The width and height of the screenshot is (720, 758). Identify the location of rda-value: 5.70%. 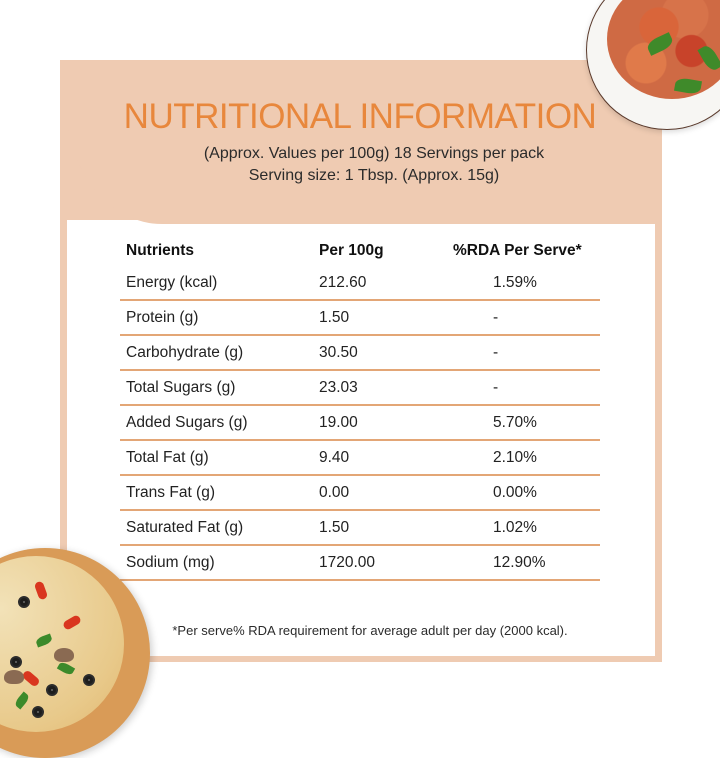
(515, 422).